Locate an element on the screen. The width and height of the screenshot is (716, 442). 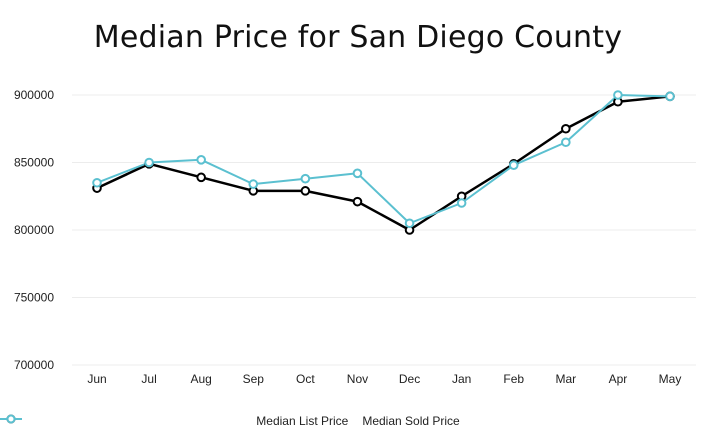
x-tick-label: Mar is located at coordinates (565, 379).